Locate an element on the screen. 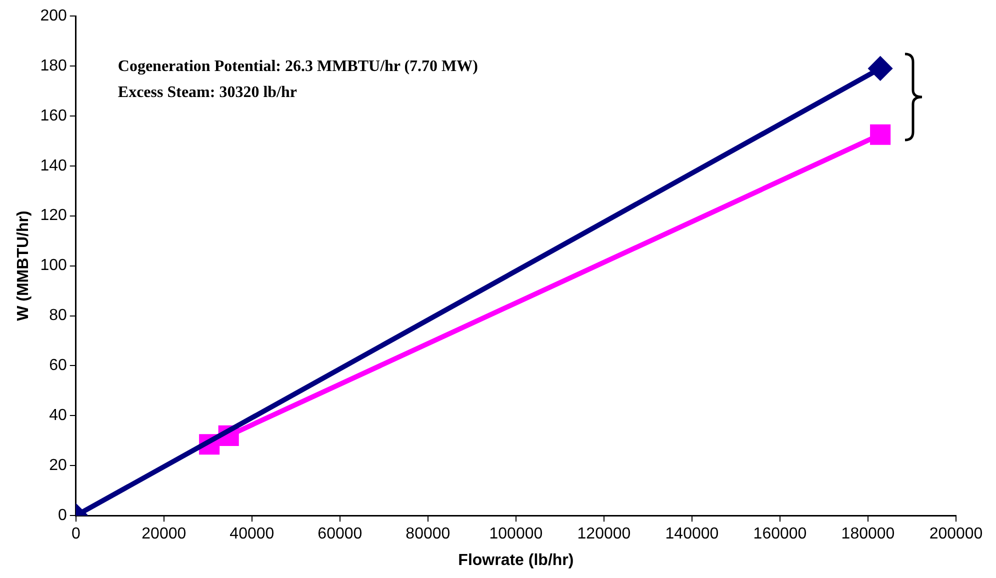 This screenshot has width=996, height=578. x-tick-label: 180000 is located at coordinates (868, 534).